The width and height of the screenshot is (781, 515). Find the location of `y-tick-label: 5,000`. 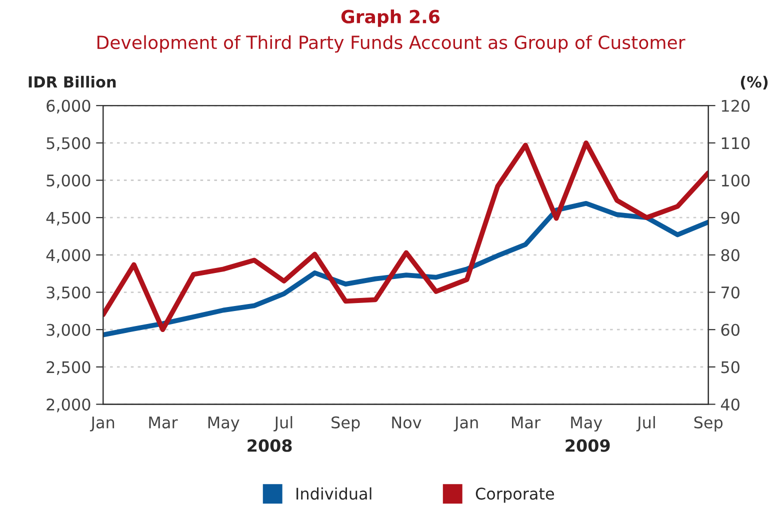

y-tick-label: 5,000 is located at coordinates (68, 181).